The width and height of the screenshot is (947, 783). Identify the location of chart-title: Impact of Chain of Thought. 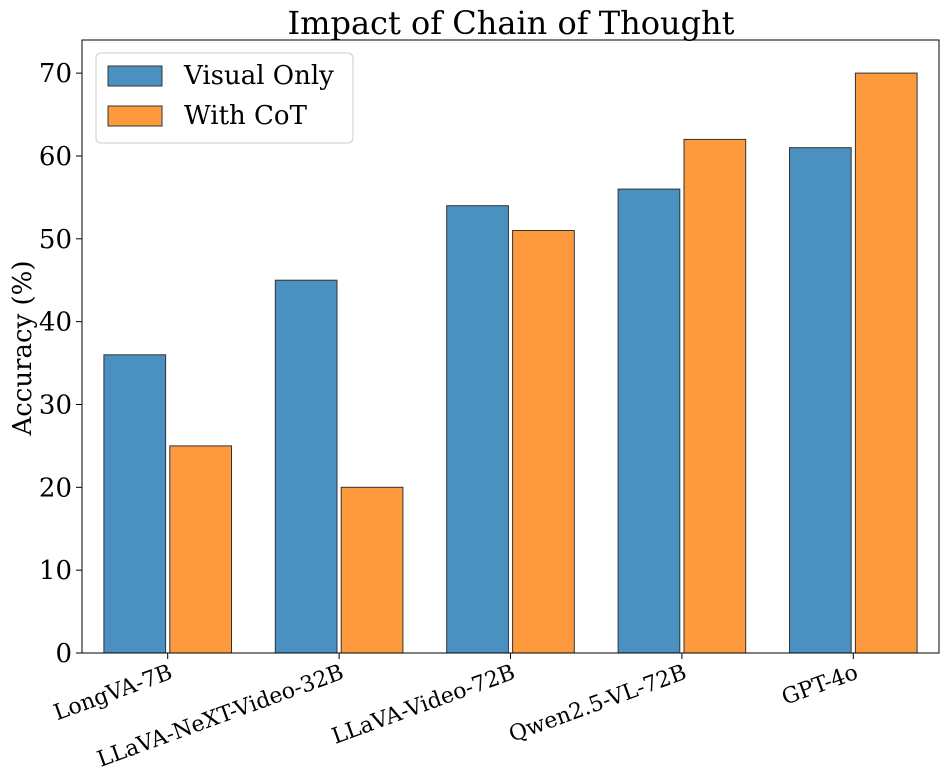
(510, 23).